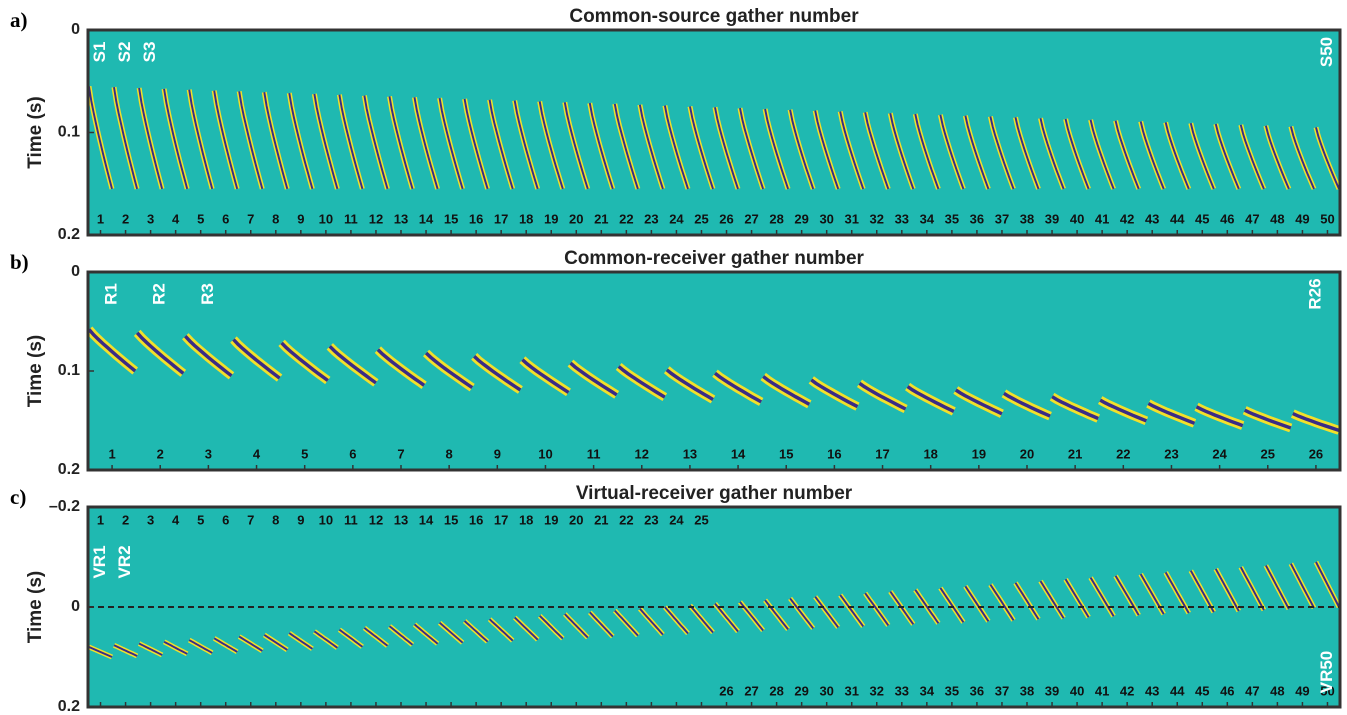 The image size is (1347, 715). What do you see at coordinates (714, 16) in the screenshot?
I see `chart-title: Common-source gather number` at bounding box center [714, 16].